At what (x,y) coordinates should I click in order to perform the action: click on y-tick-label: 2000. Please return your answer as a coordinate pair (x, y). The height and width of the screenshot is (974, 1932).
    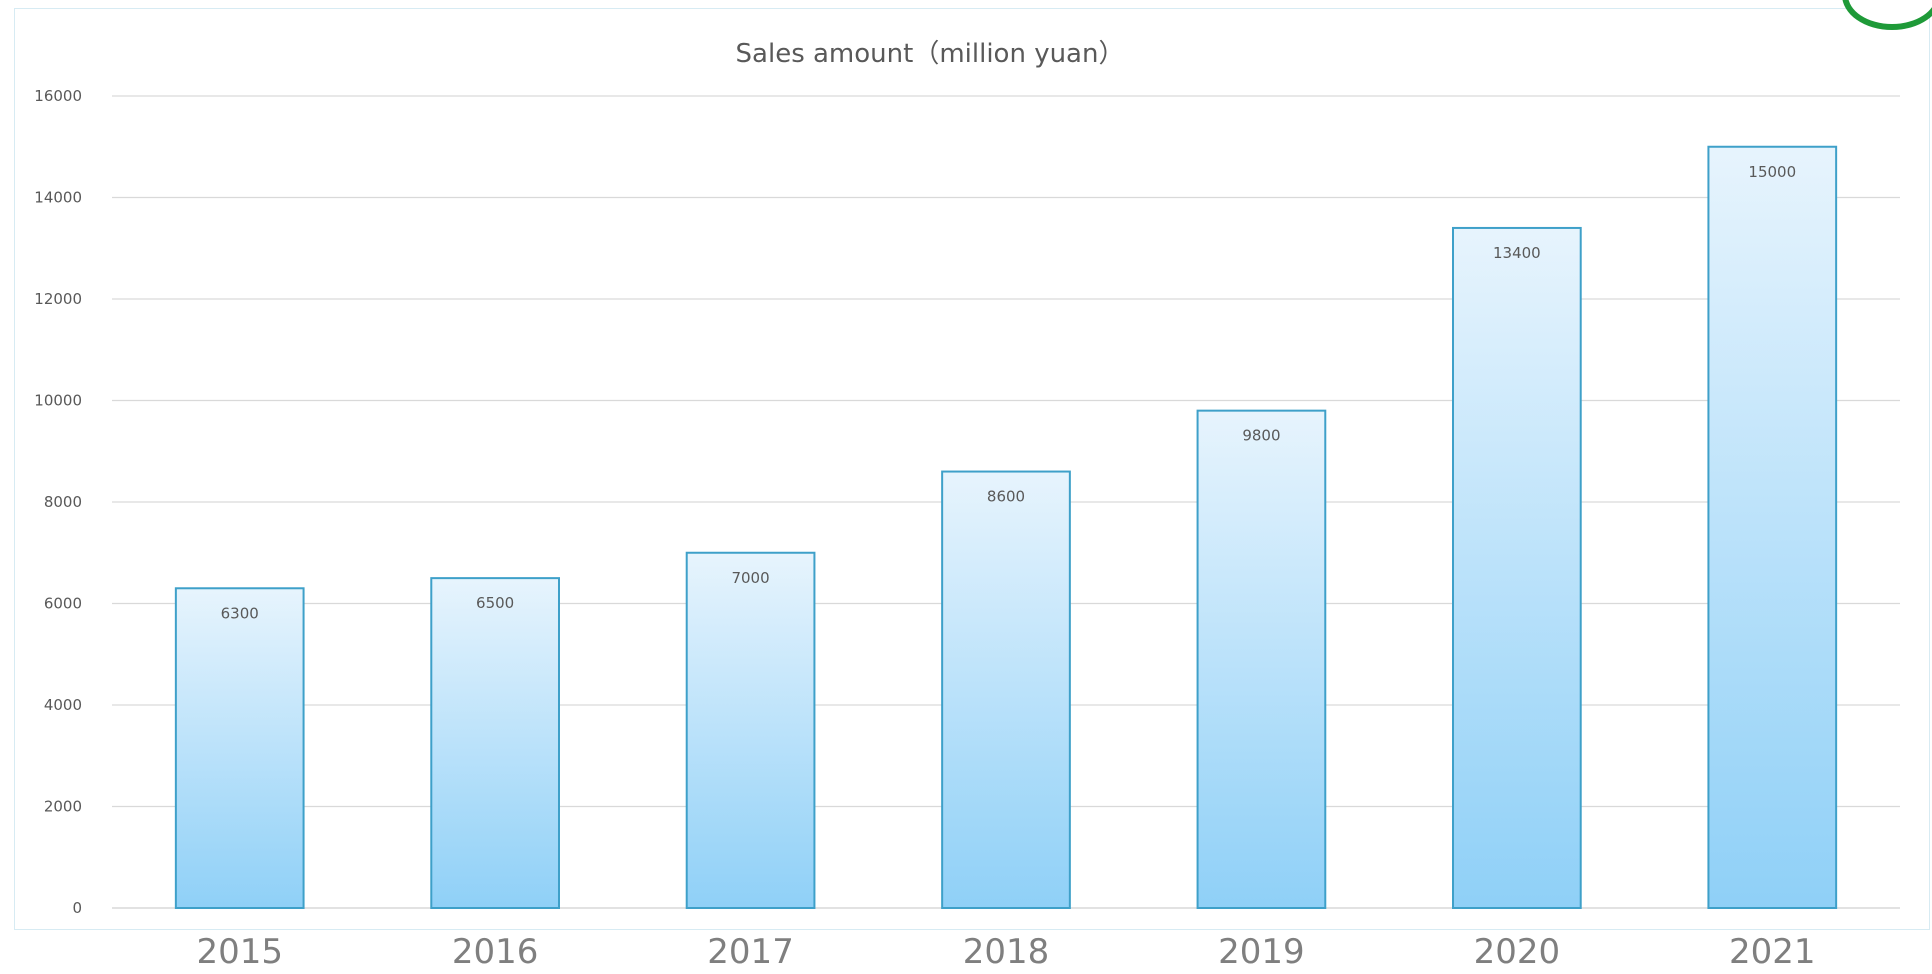
    Looking at the image, I should click on (63, 807).